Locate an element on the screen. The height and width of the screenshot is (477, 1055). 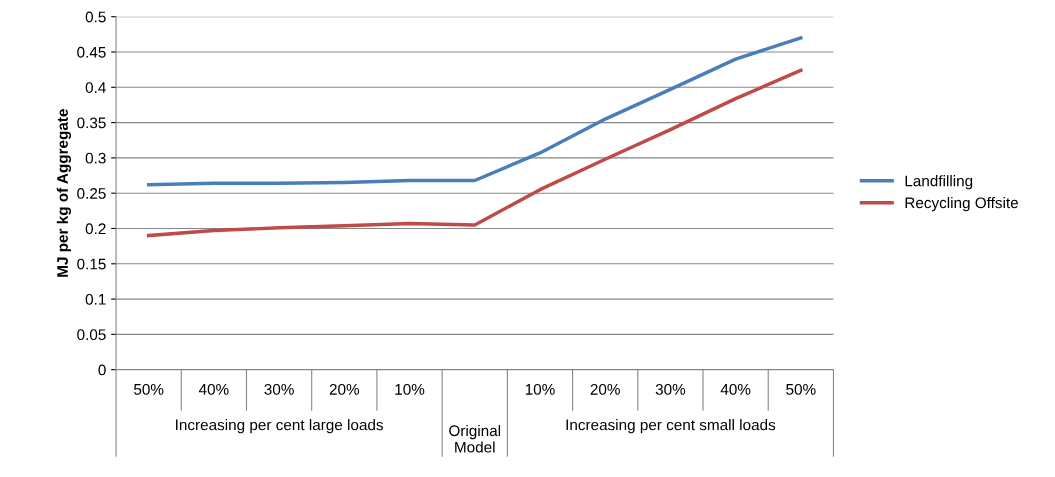
y-tick-label: 0.25 is located at coordinates (91, 193).